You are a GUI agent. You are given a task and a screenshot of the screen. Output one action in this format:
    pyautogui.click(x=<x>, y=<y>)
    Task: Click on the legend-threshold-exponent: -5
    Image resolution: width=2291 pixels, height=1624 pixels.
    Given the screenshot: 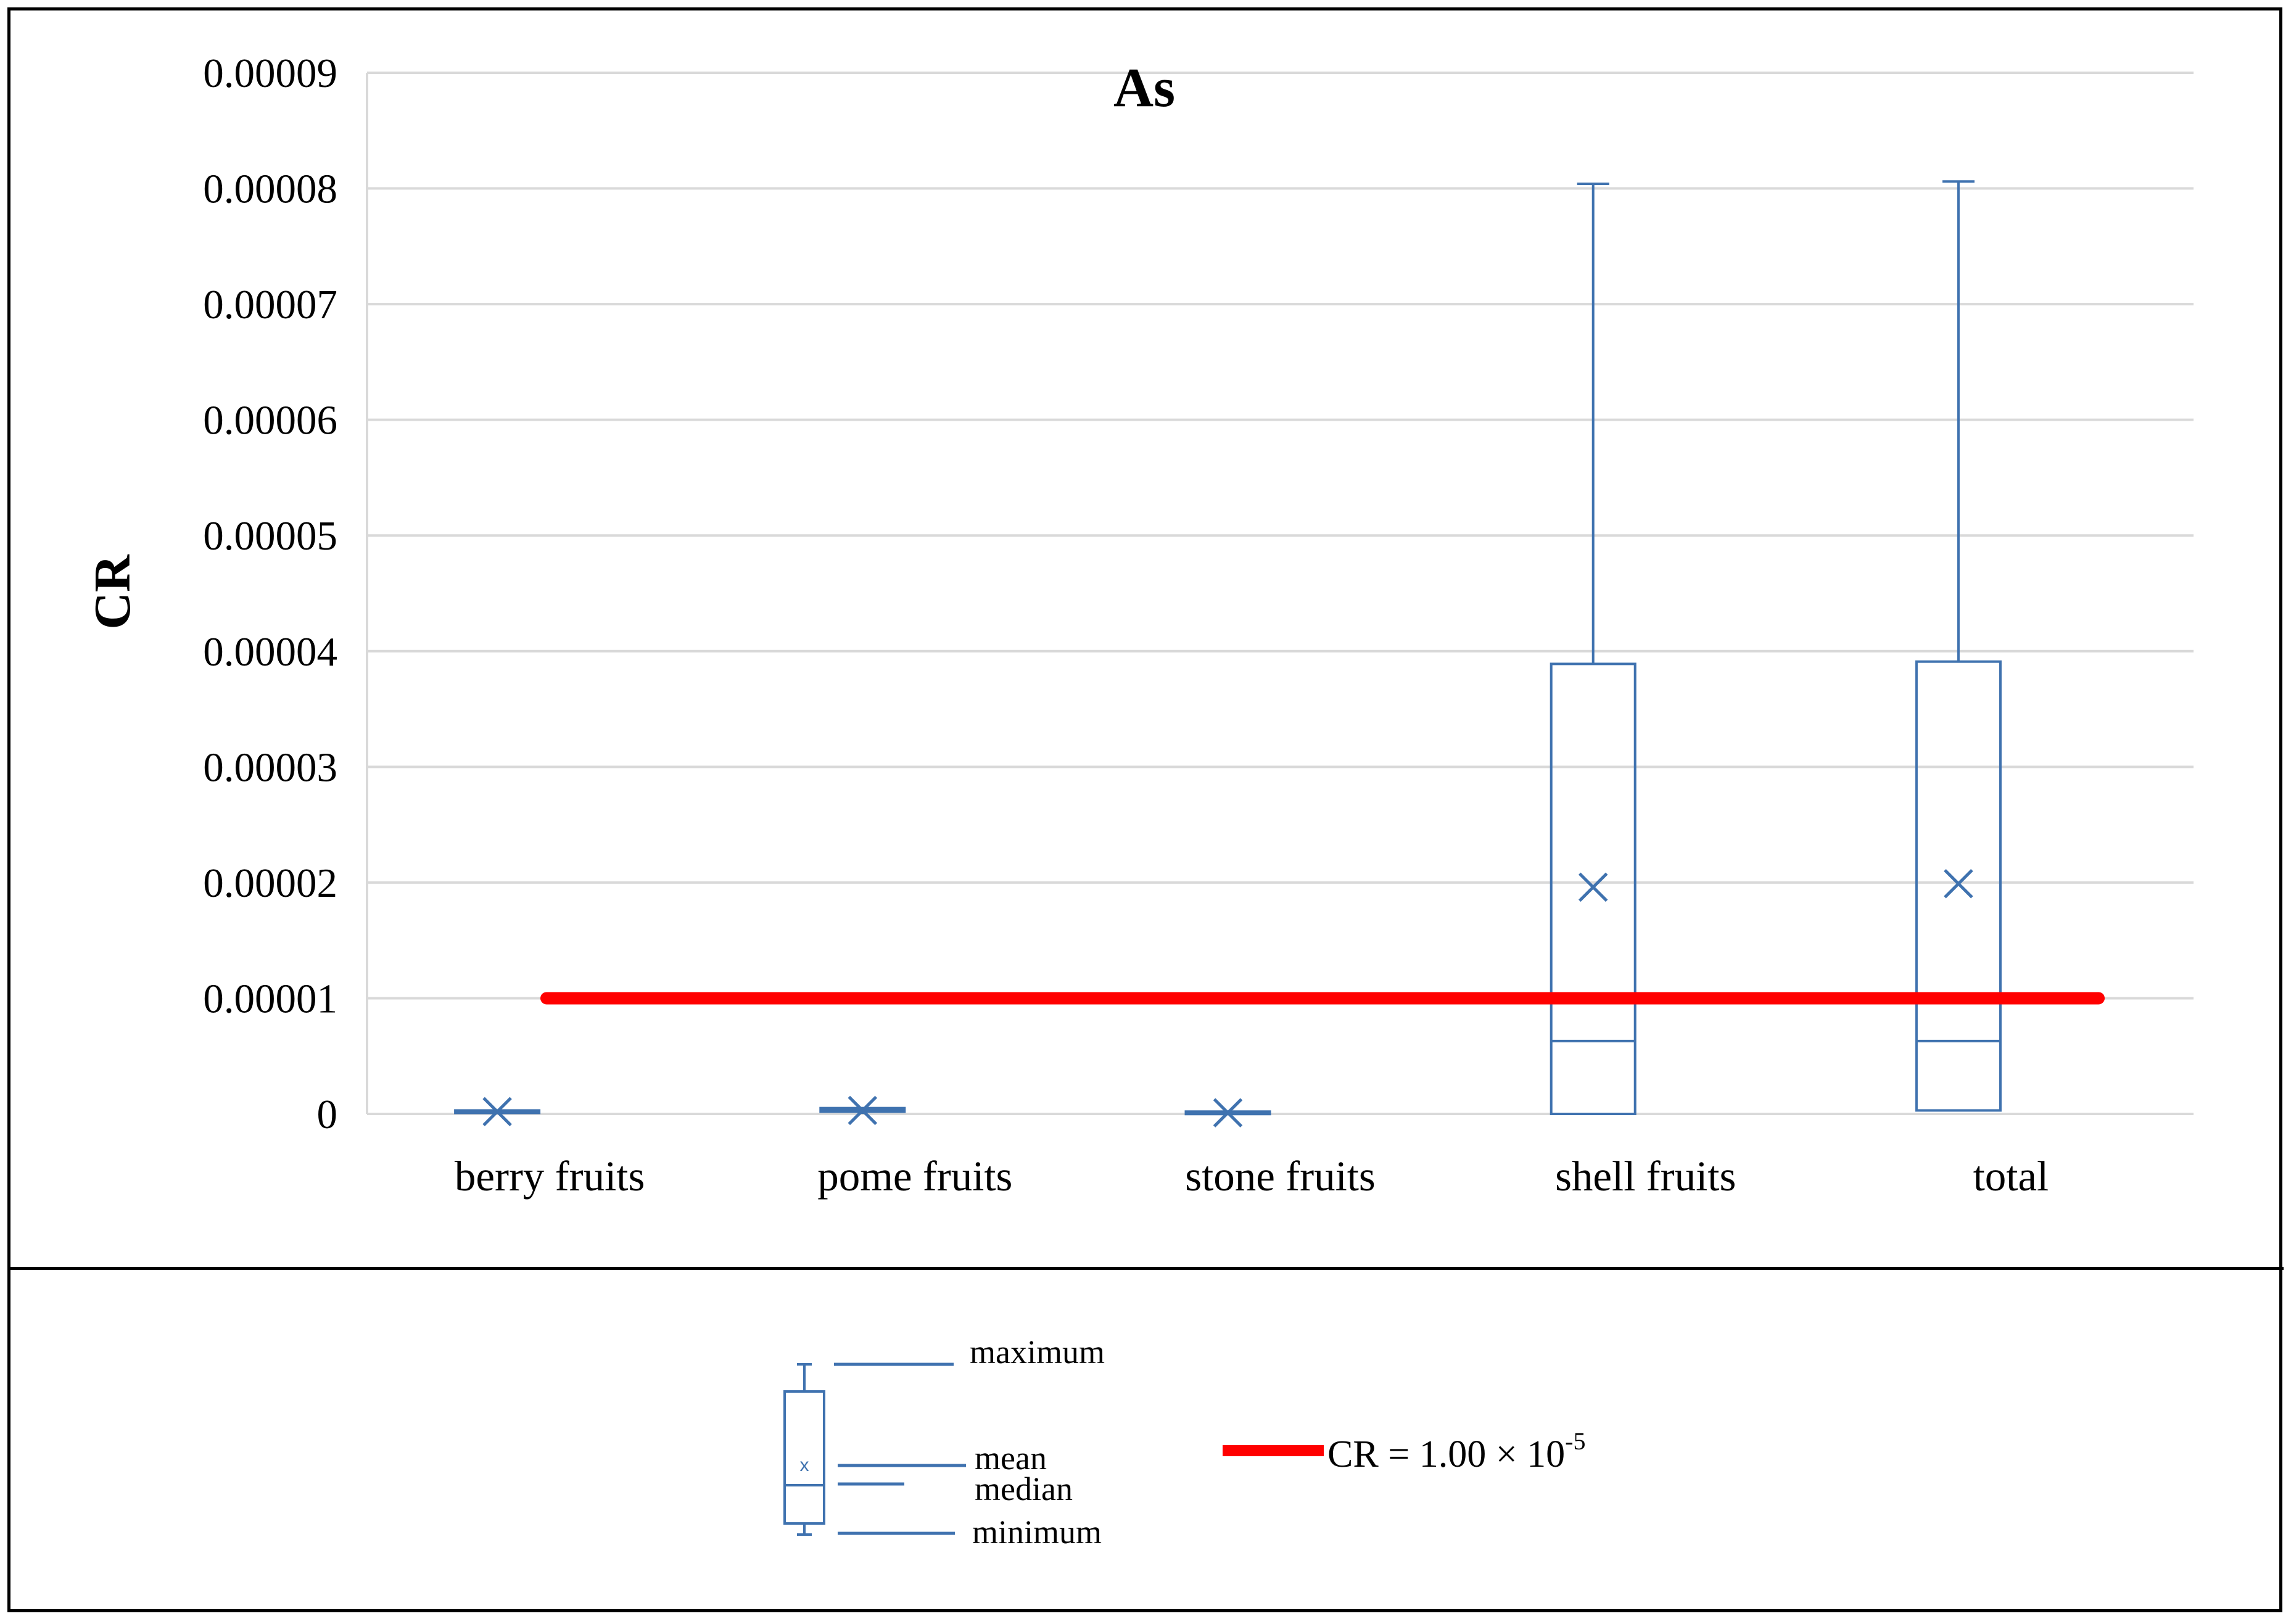 What is the action you would take?
    pyautogui.click(x=1575, y=1441)
    